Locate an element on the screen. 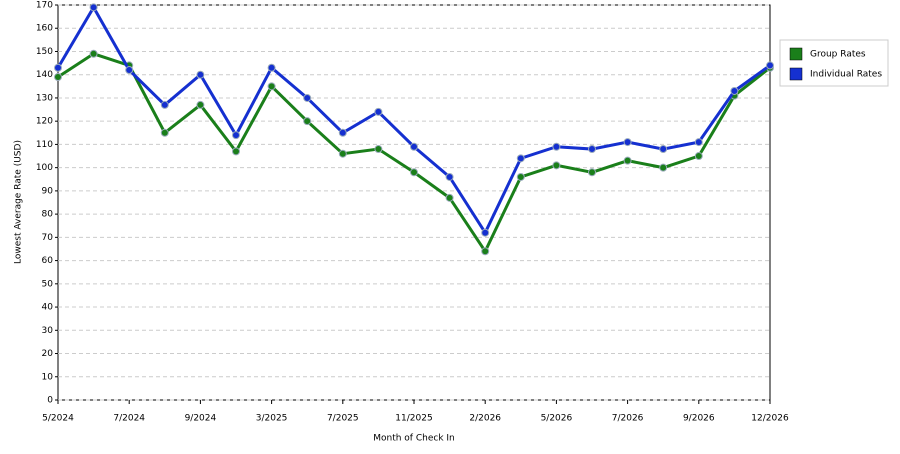 This screenshot has width=900, height=454. y-tick-label: 40 is located at coordinates (48, 308).